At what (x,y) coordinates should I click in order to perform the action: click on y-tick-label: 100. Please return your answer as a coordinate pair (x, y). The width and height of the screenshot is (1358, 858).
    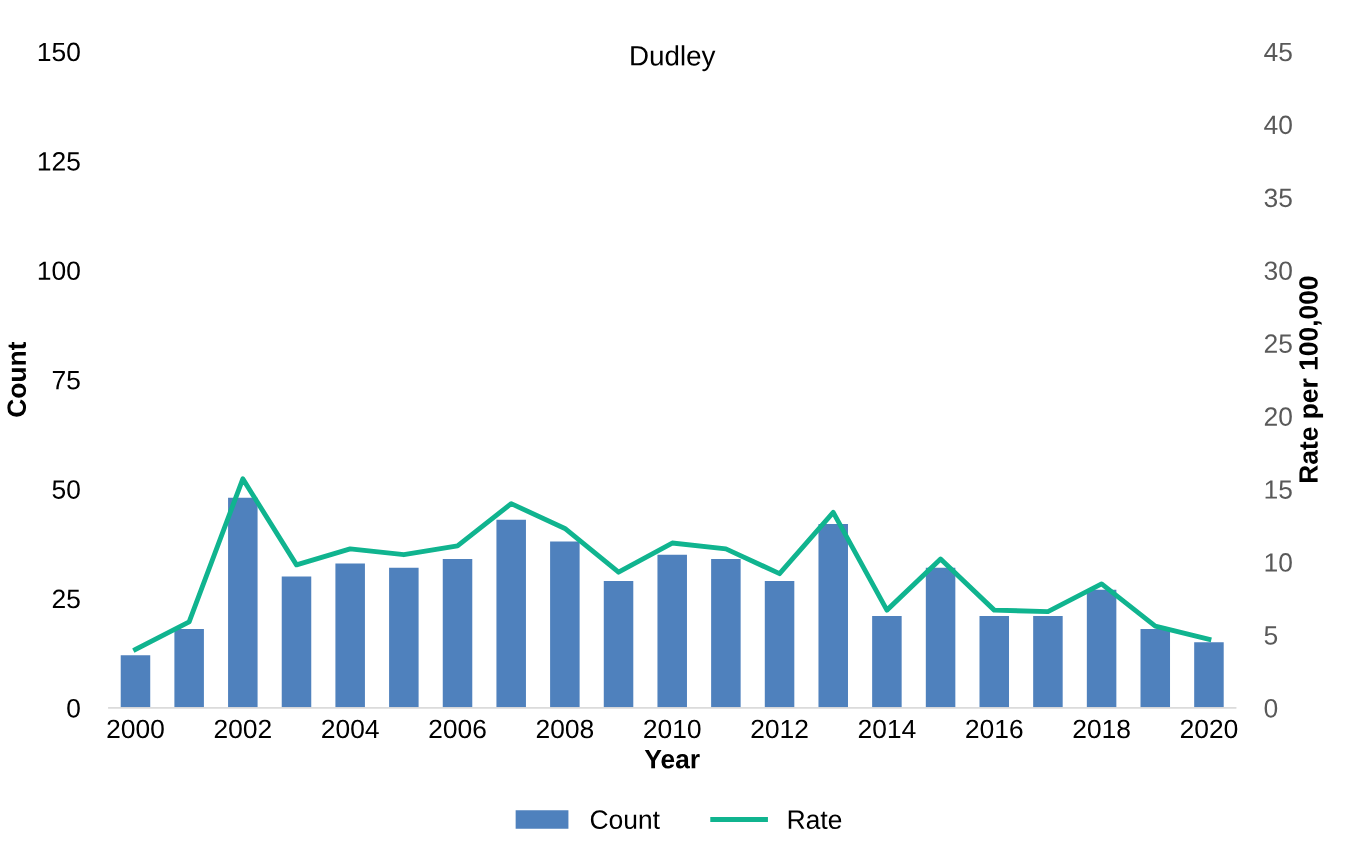
    Looking at the image, I should click on (59, 271).